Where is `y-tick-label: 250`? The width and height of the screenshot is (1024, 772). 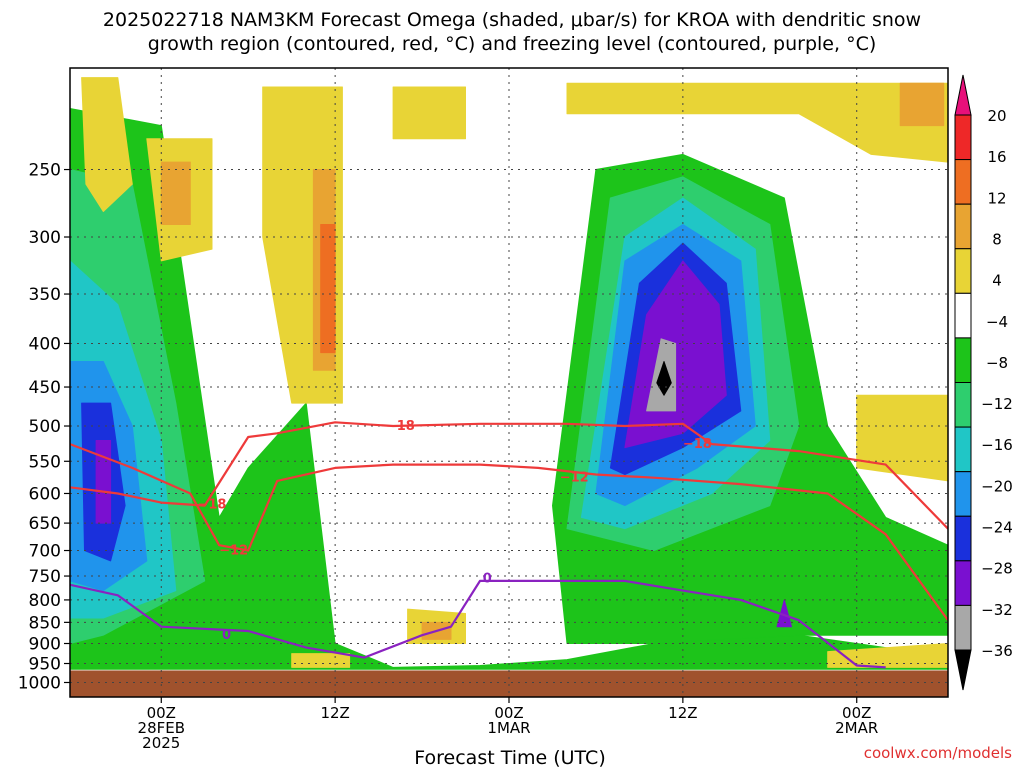 y-tick-label: 250 is located at coordinates (45, 171).